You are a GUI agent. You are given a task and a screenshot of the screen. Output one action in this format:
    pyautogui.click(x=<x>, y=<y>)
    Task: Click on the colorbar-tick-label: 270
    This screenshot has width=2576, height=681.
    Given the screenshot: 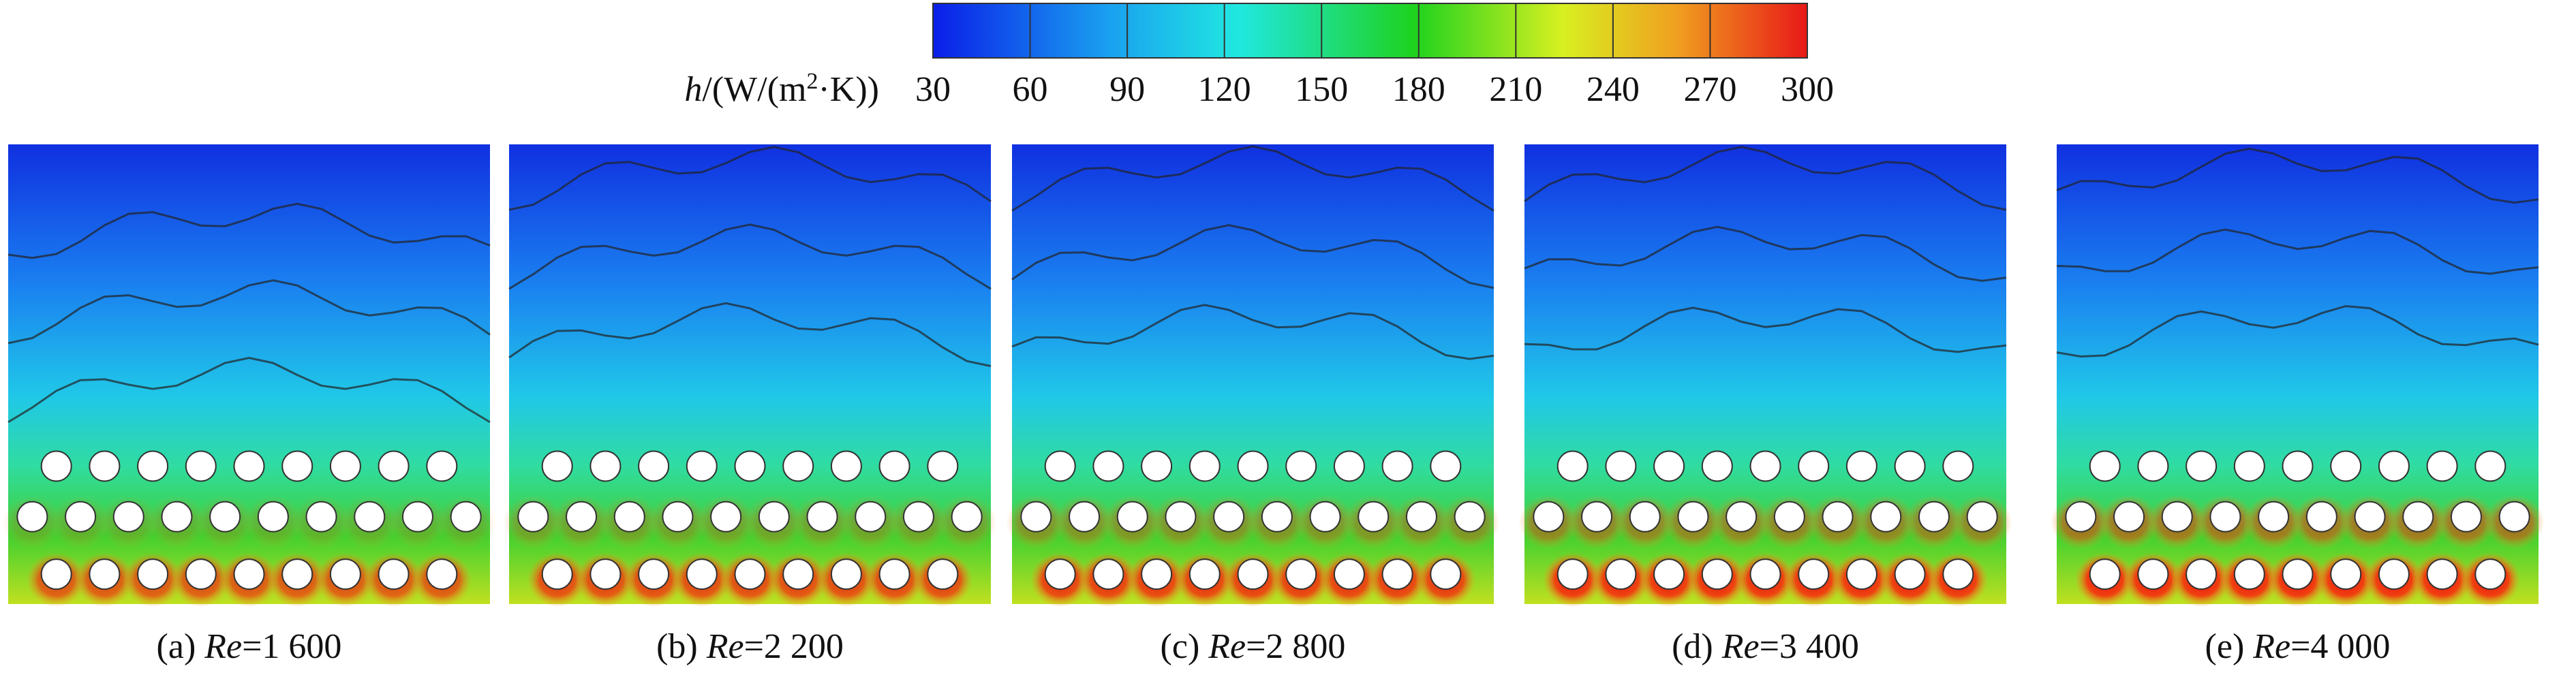 What is the action you would take?
    pyautogui.click(x=1710, y=90)
    